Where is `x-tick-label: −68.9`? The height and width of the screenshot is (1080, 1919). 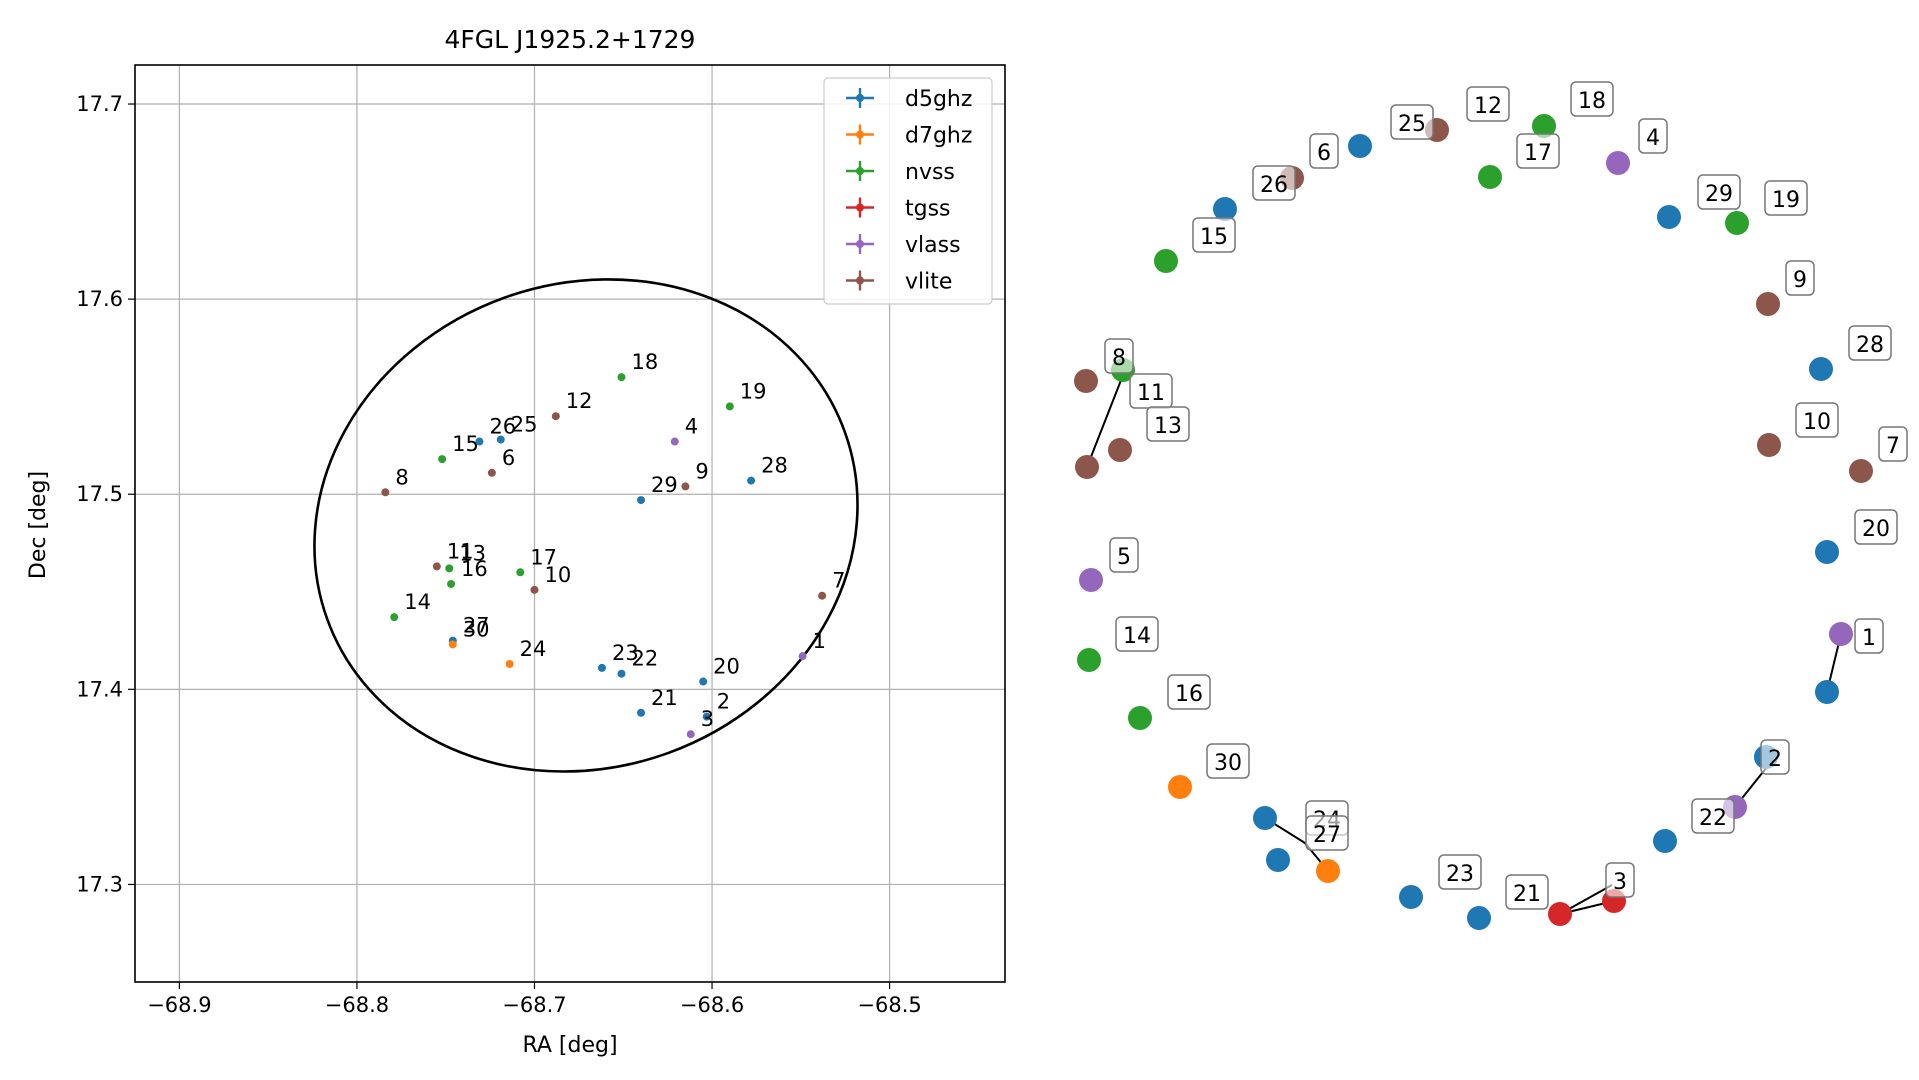
x-tick-label: −68.9 is located at coordinates (179, 1005).